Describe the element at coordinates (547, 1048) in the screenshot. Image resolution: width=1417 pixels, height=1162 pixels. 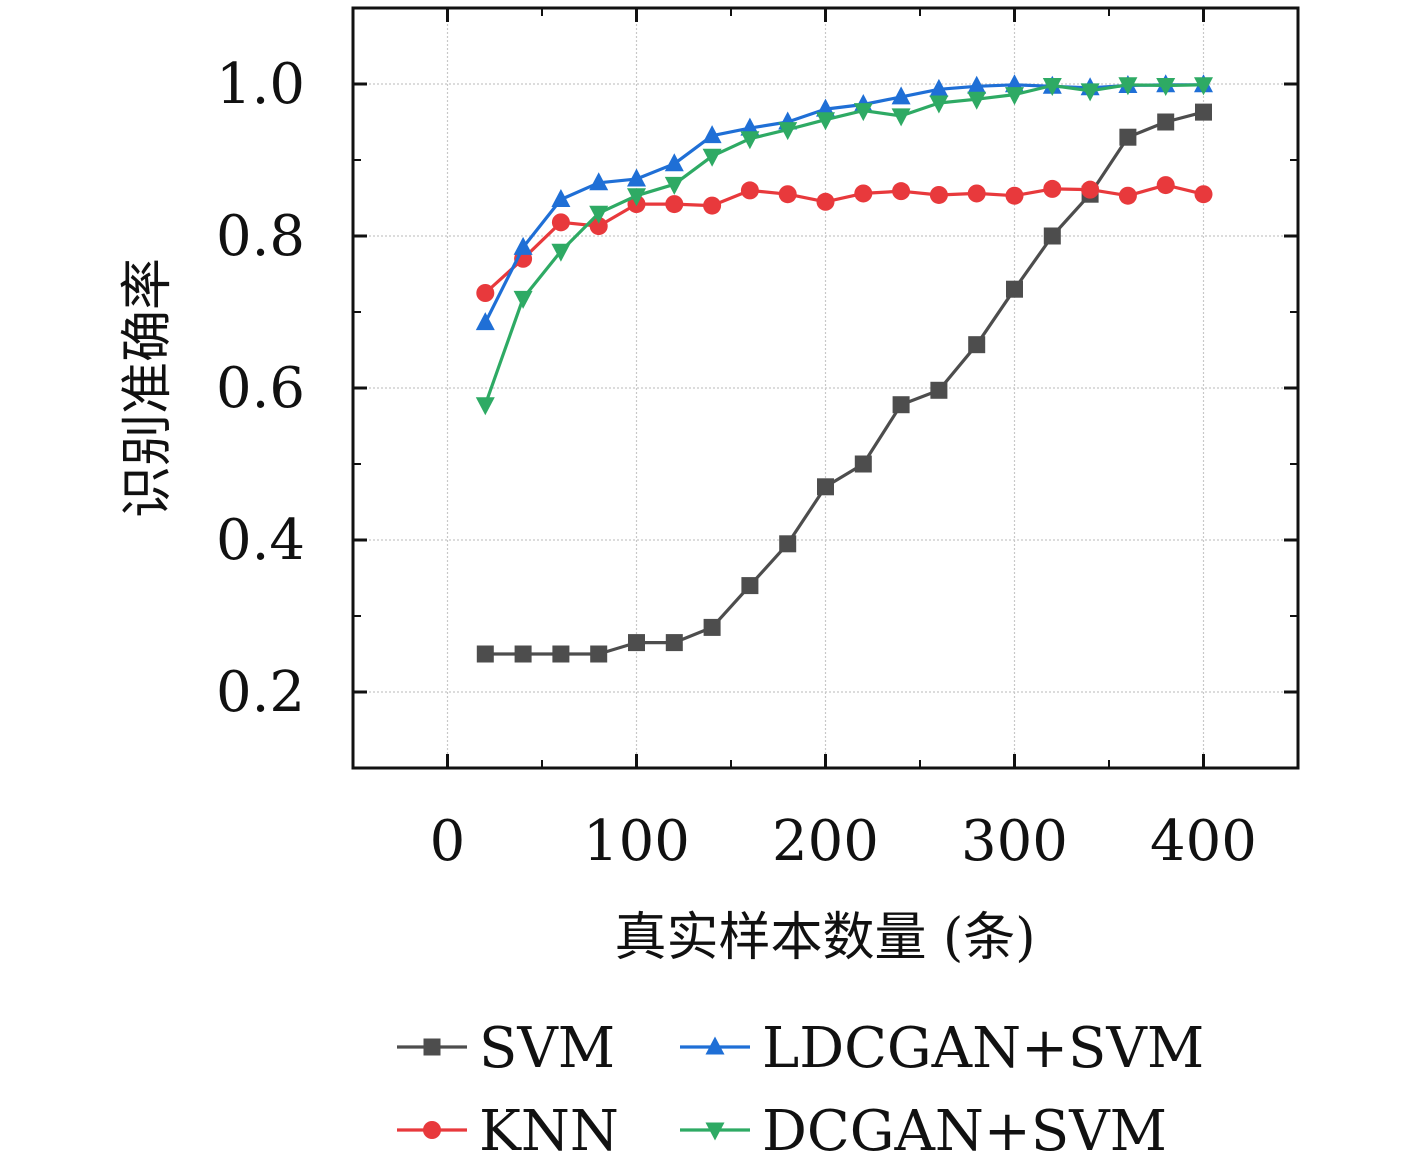
I see `legend-label: SVM` at that location.